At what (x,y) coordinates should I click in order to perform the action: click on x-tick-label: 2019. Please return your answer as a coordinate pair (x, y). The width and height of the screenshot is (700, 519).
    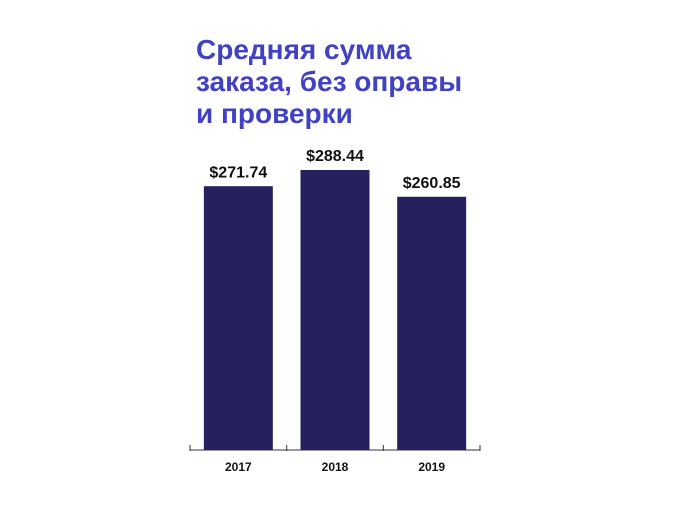
    Looking at the image, I should click on (431, 467).